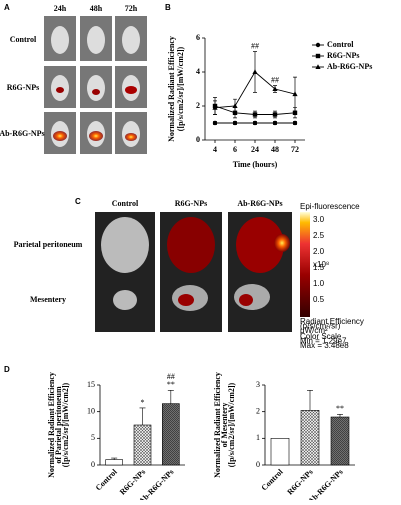 This screenshot has height=505, width=401. What do you see at coordinates (215, 149) in the screenshot?
I see `x-tick-label: 4` at bounding box center [215, 149].